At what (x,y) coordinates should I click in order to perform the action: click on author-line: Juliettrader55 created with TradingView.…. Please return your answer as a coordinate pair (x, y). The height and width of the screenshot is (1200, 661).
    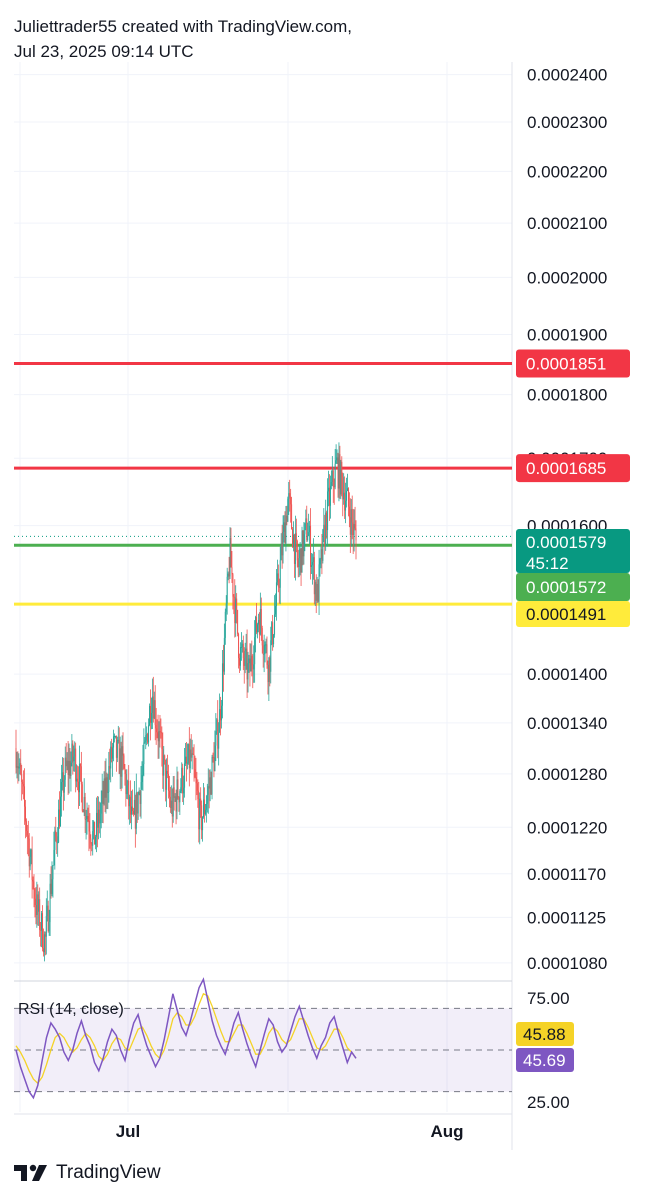
    Looking at the image, I should click on (183, 26).